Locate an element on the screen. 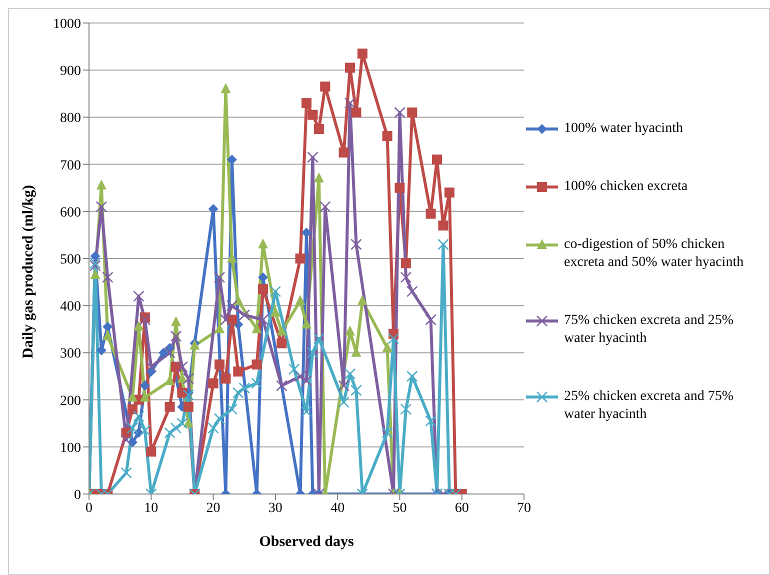 The height and width of the screenshot is (575, 770). y-tick-label: 200 is located at coordinates (70, 401).